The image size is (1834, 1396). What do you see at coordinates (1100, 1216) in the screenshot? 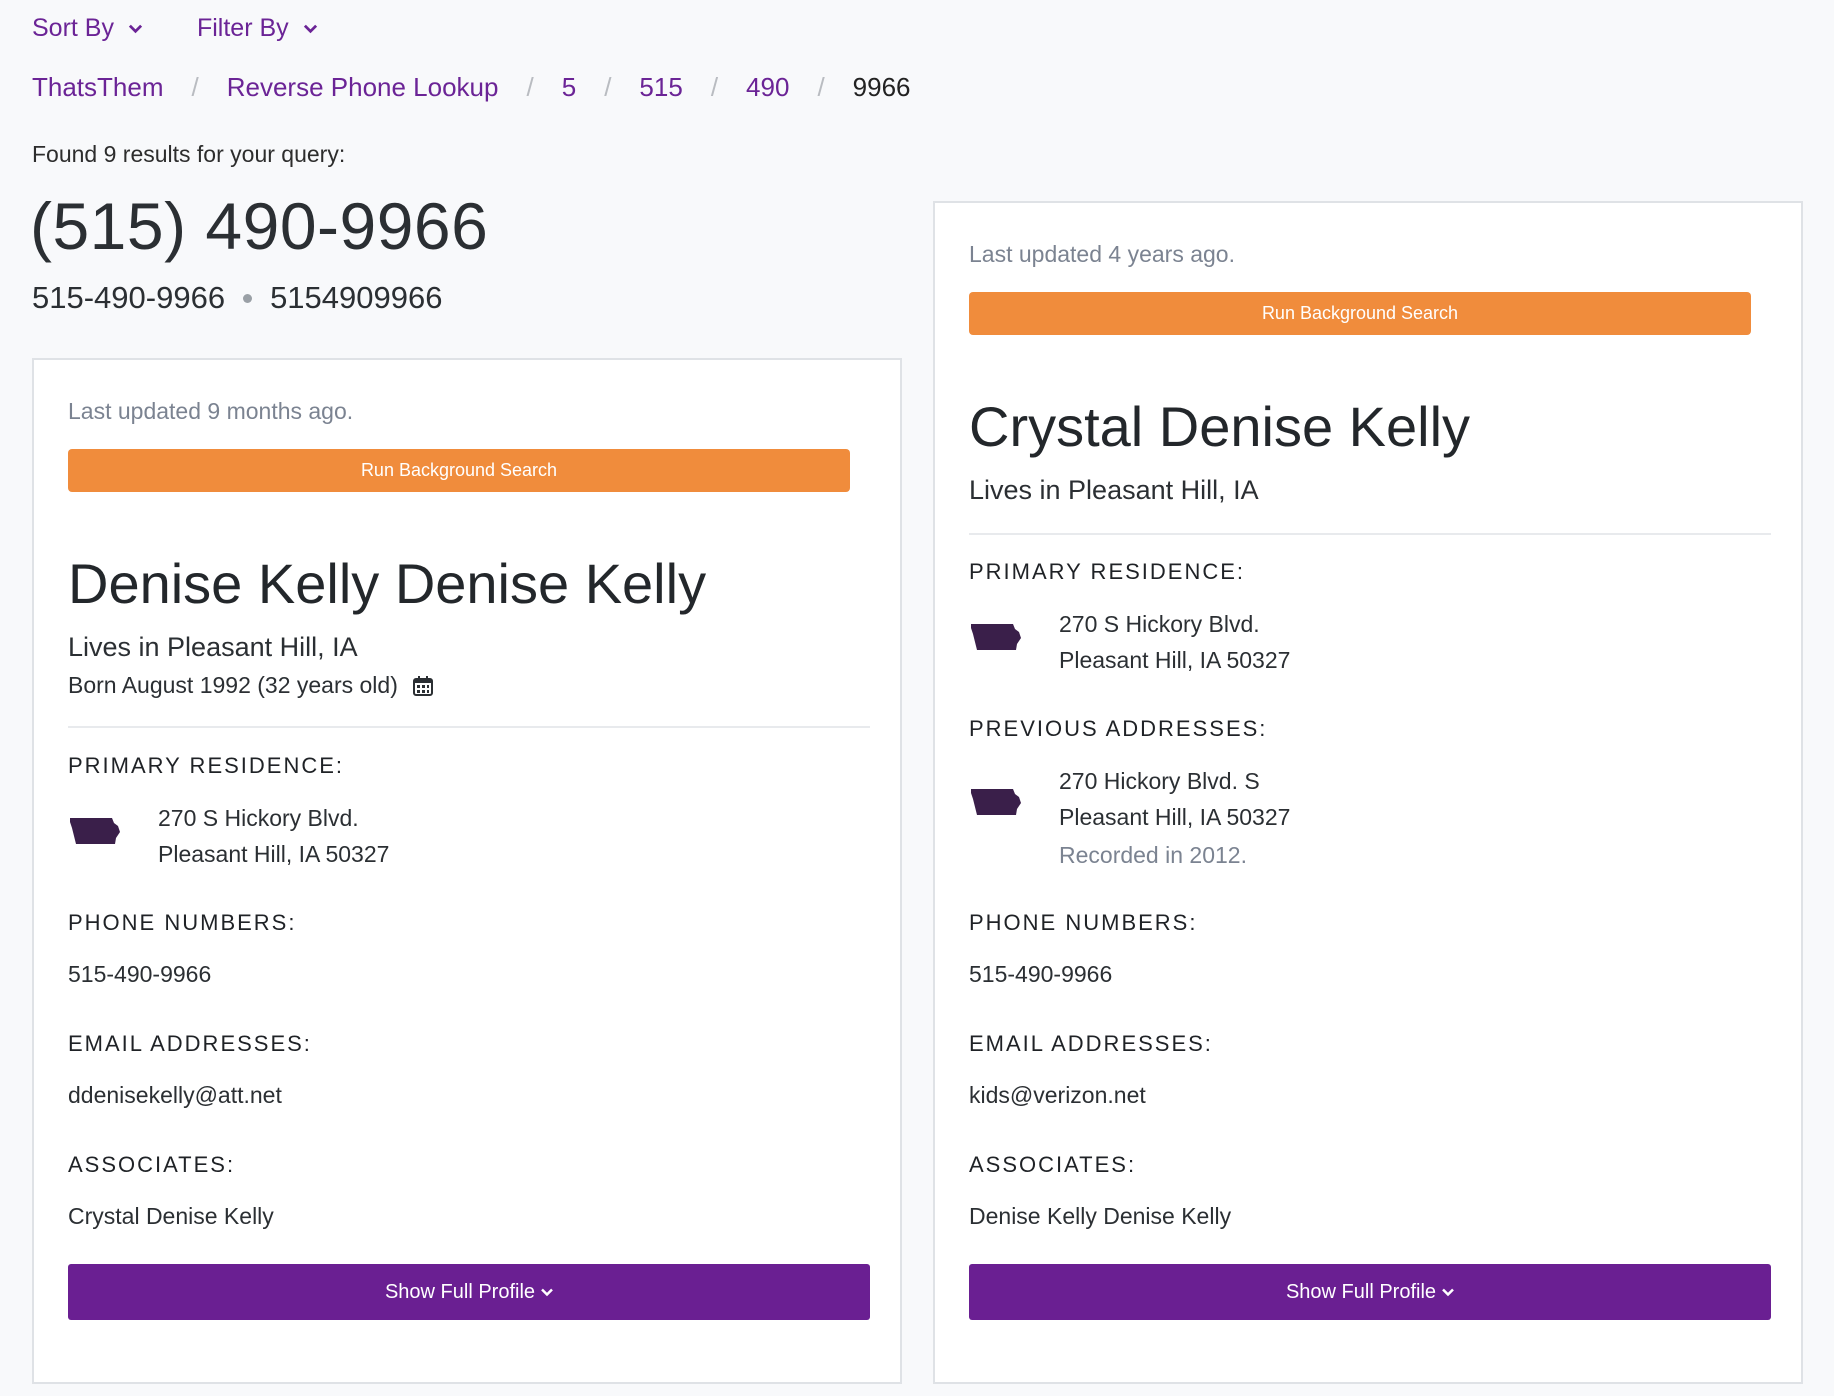
I see `associate-link: Denise Kelly Denise Kelly` at bounding box center [1100, 1216].